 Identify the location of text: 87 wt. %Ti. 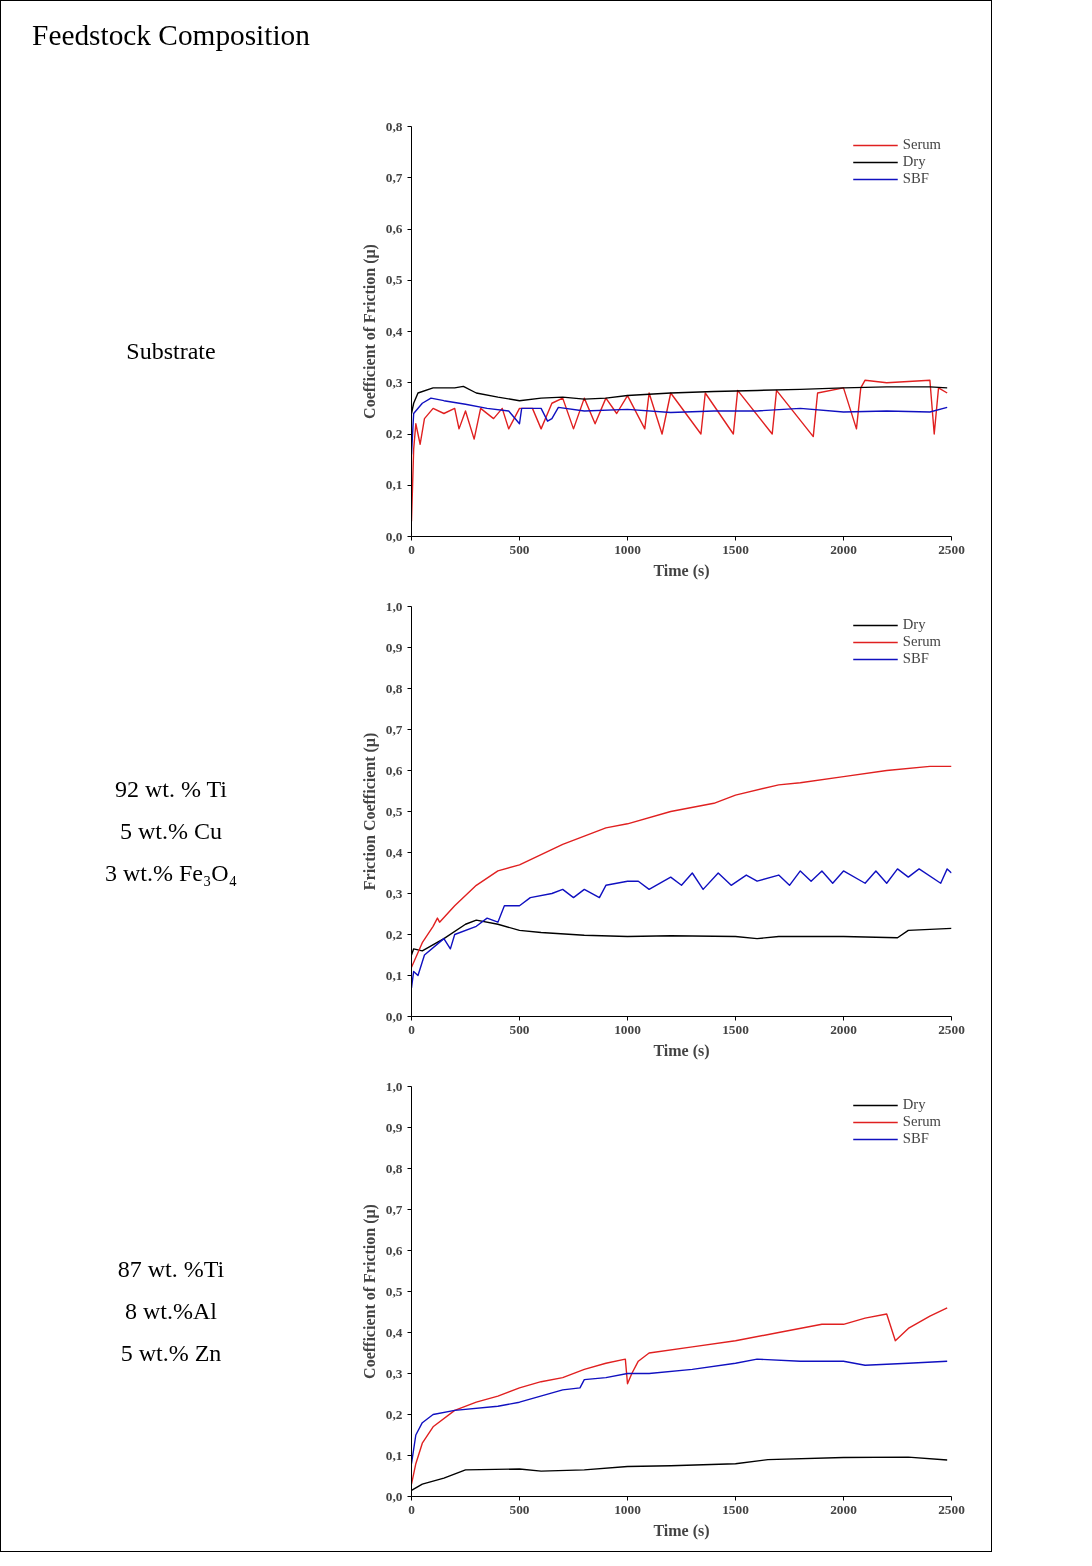
(171, 1269).